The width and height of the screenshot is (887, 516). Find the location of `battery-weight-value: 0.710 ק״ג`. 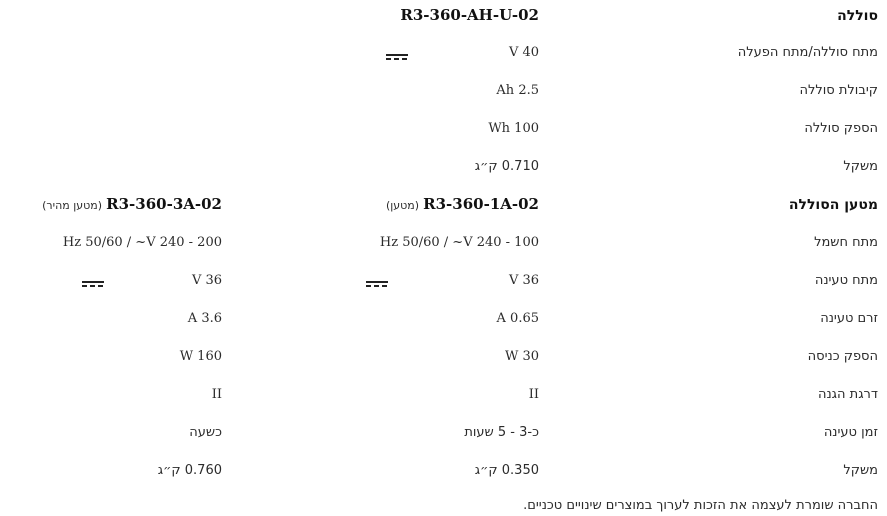

battery-weight-value: 0.710 ק״ג is located at coordinates (506, 166).